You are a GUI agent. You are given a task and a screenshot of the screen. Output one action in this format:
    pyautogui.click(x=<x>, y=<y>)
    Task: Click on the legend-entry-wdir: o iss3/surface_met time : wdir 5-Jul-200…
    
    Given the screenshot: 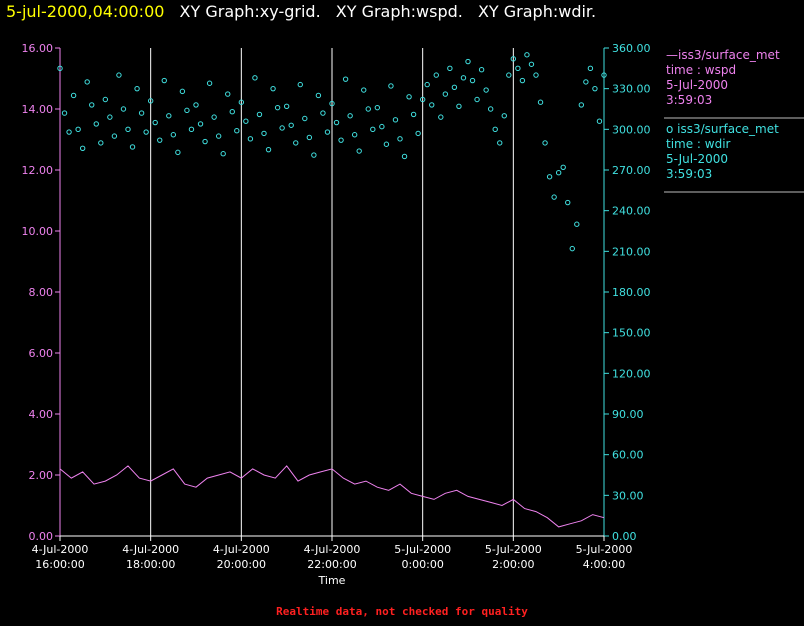 What is the action you would take?
    pyautogui.click(x=722, y=152)
    